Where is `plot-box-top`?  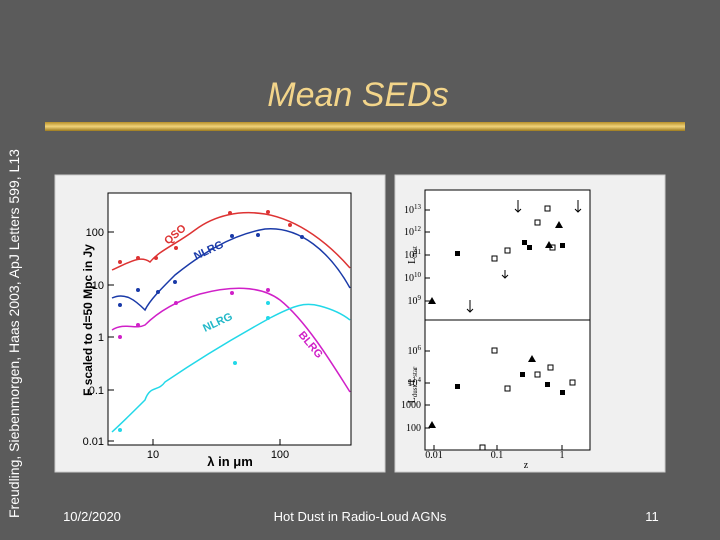
plot-box-top is located at coordinates (507, 255).